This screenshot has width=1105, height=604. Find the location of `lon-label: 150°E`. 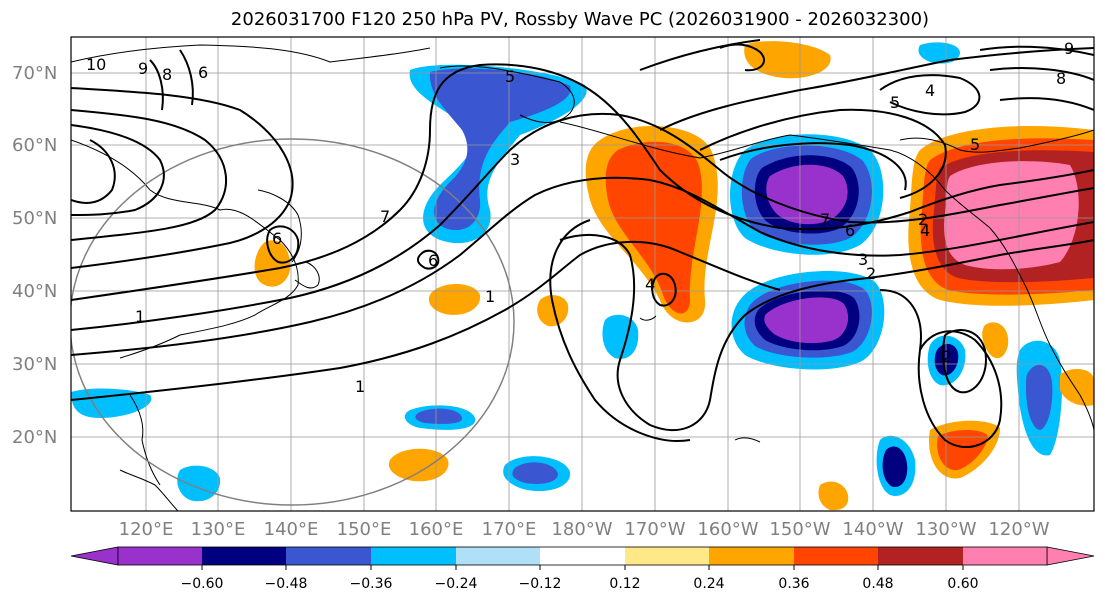

lon-label: 150°E is located at coordinates (364, 529).